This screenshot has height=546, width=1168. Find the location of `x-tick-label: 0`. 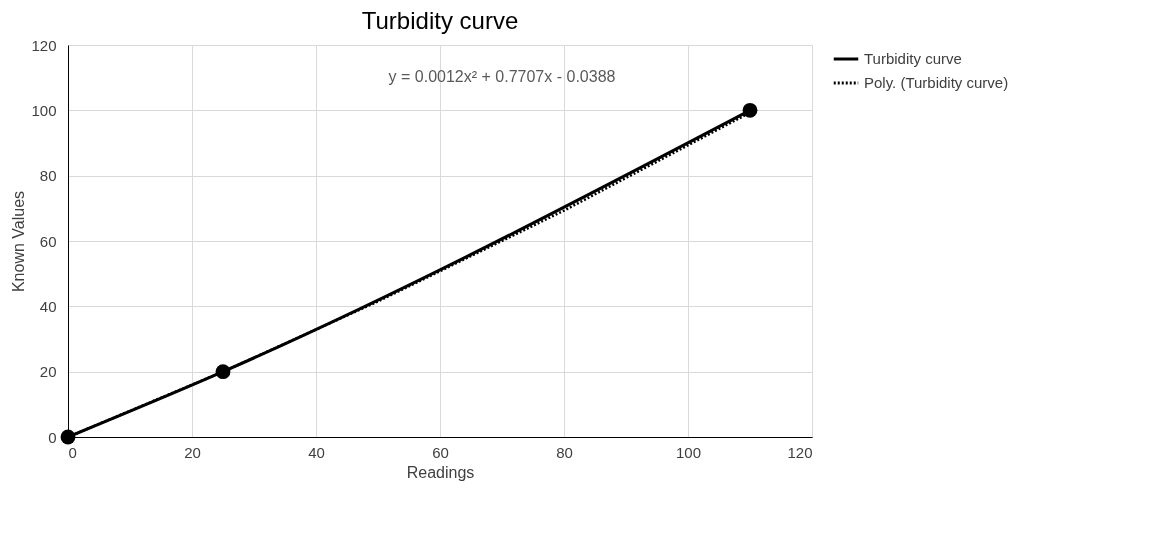

x-tick-label: 0 is located at coordinates (72, 452).